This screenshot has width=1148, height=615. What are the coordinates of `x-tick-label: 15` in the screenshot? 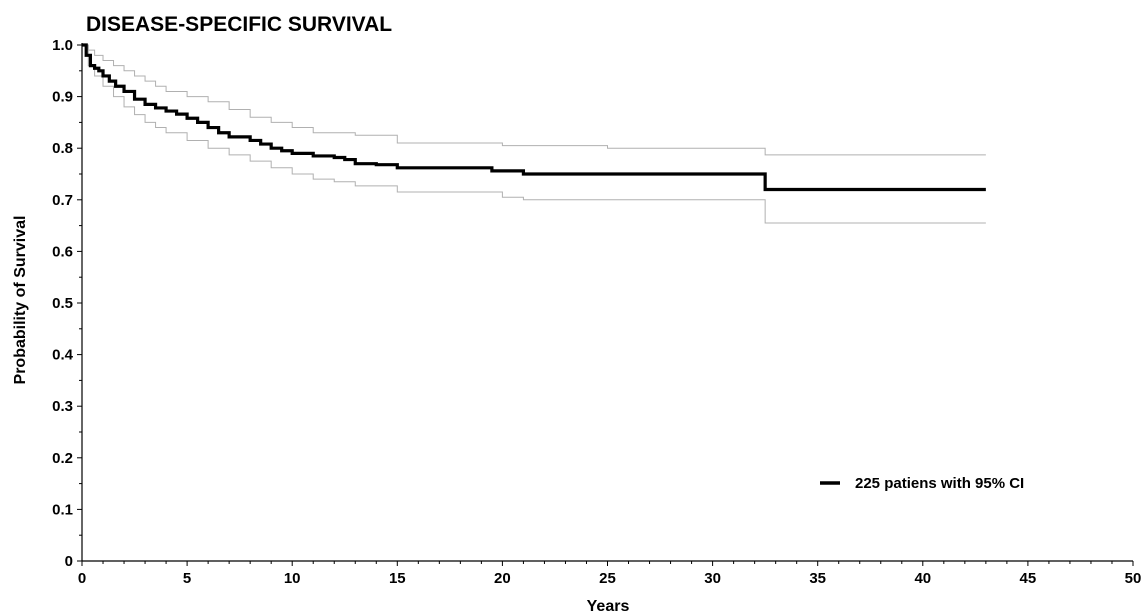 It's located at (397, 578).